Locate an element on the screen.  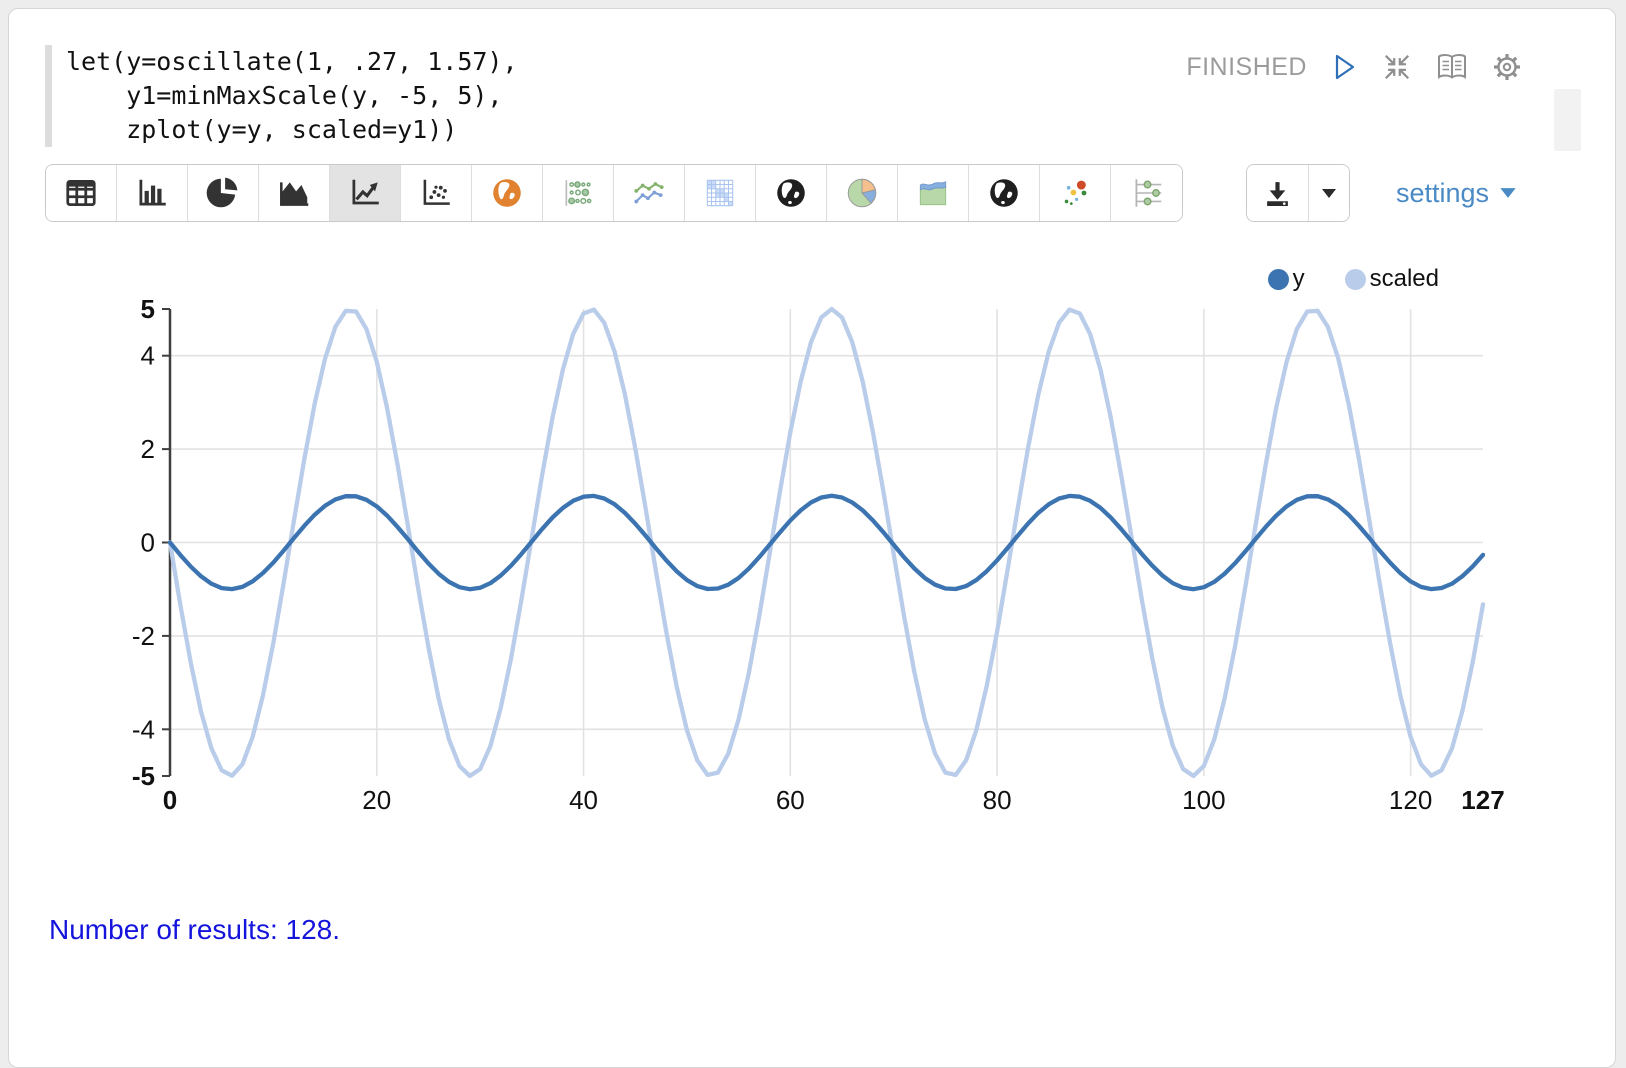
x-tick-label-40: 40 is located at coordinates (583, 800).